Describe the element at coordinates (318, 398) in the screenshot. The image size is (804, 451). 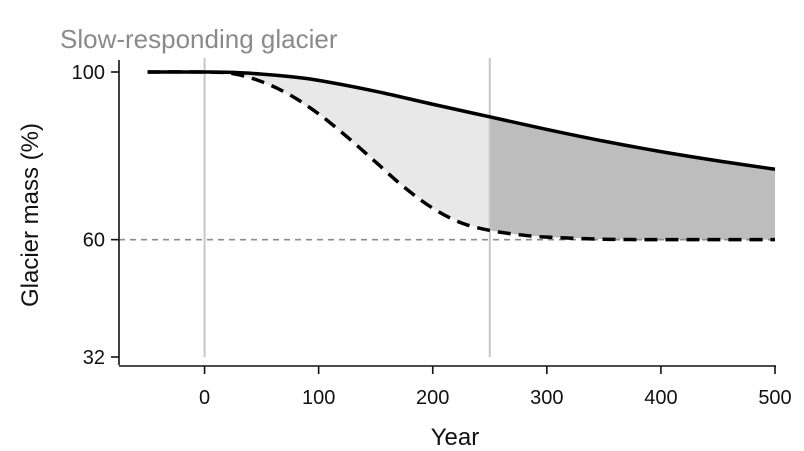
I see `x-tick-label: 100` at that location.